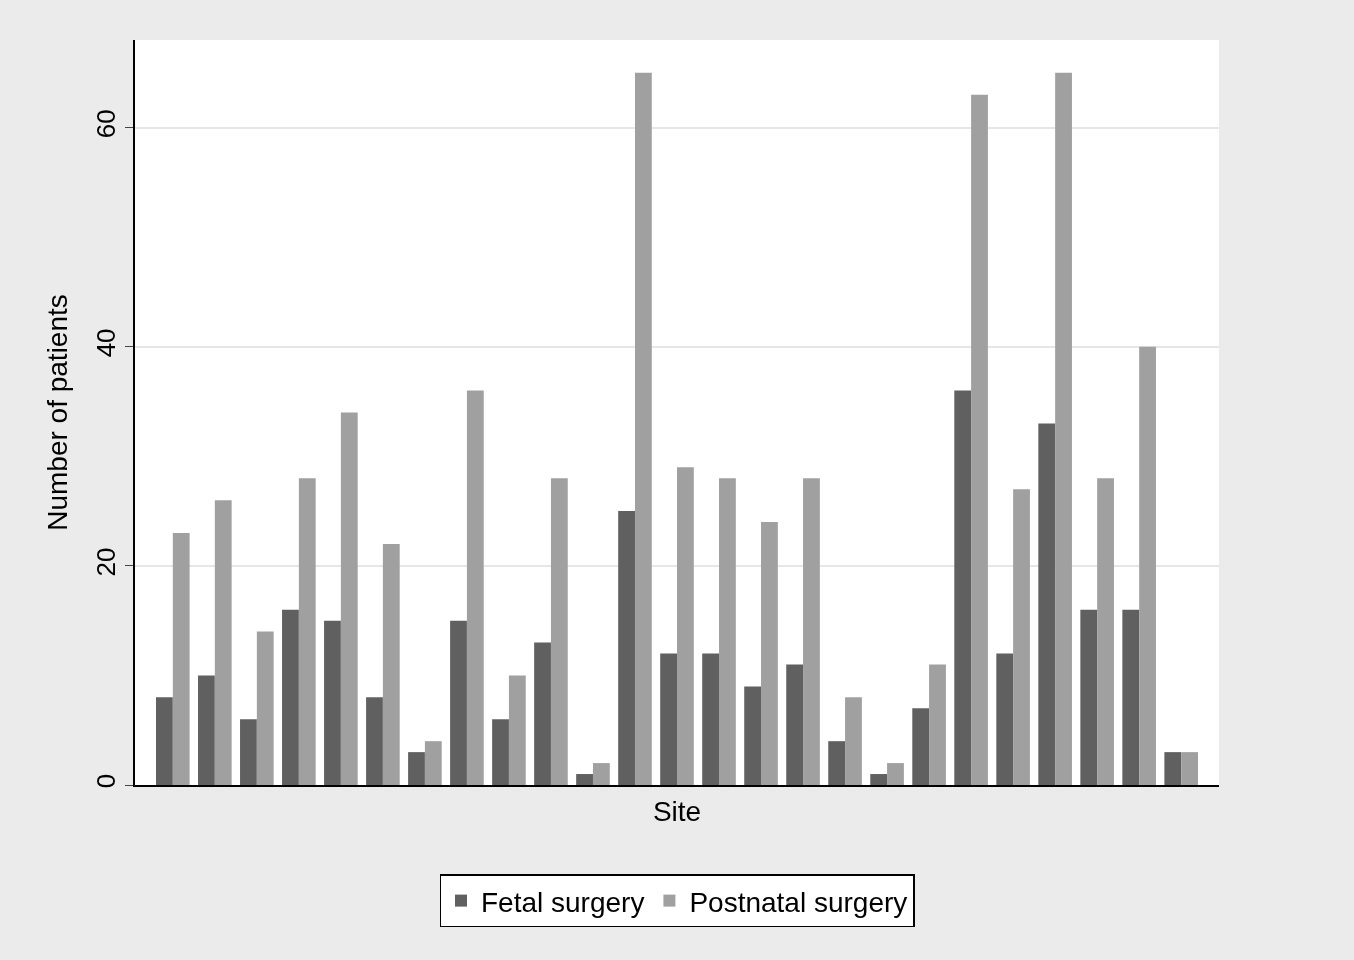 This screenshot has width=1354, height=960. Describe the element at coordinates (677, 811) in the screenshot. I see `x-axis-title: Site` at that location.